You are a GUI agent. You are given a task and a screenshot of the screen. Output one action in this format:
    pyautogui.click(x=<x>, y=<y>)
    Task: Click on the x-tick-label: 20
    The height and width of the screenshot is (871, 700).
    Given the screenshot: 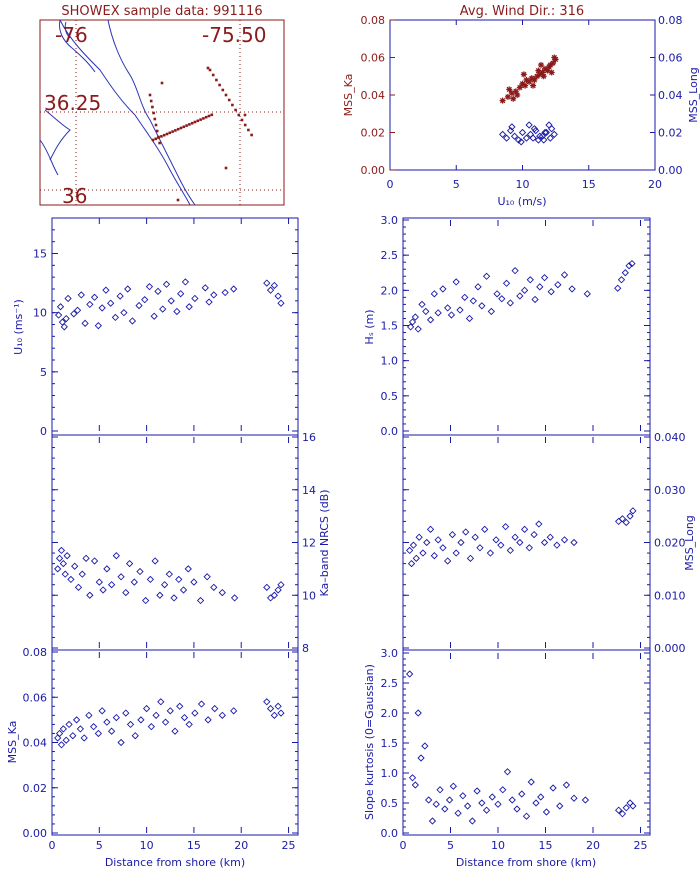 What is the action you would take?
    pyautogui.click(x=241, y=845)
    